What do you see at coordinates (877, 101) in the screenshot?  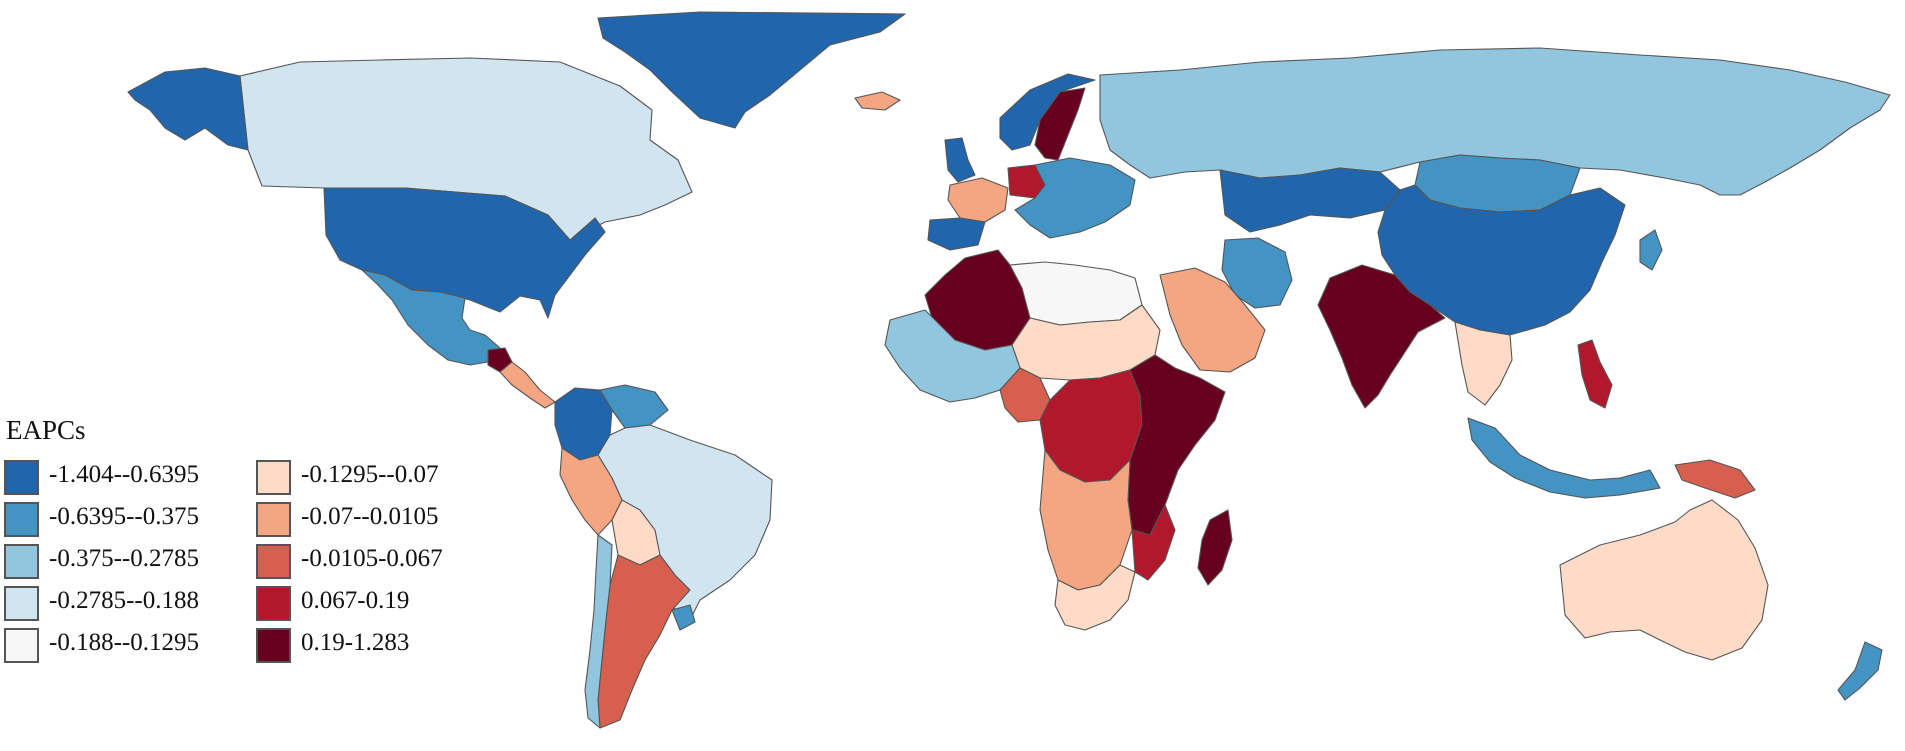 I see `region-iceland` at bounding box center [877, 101].